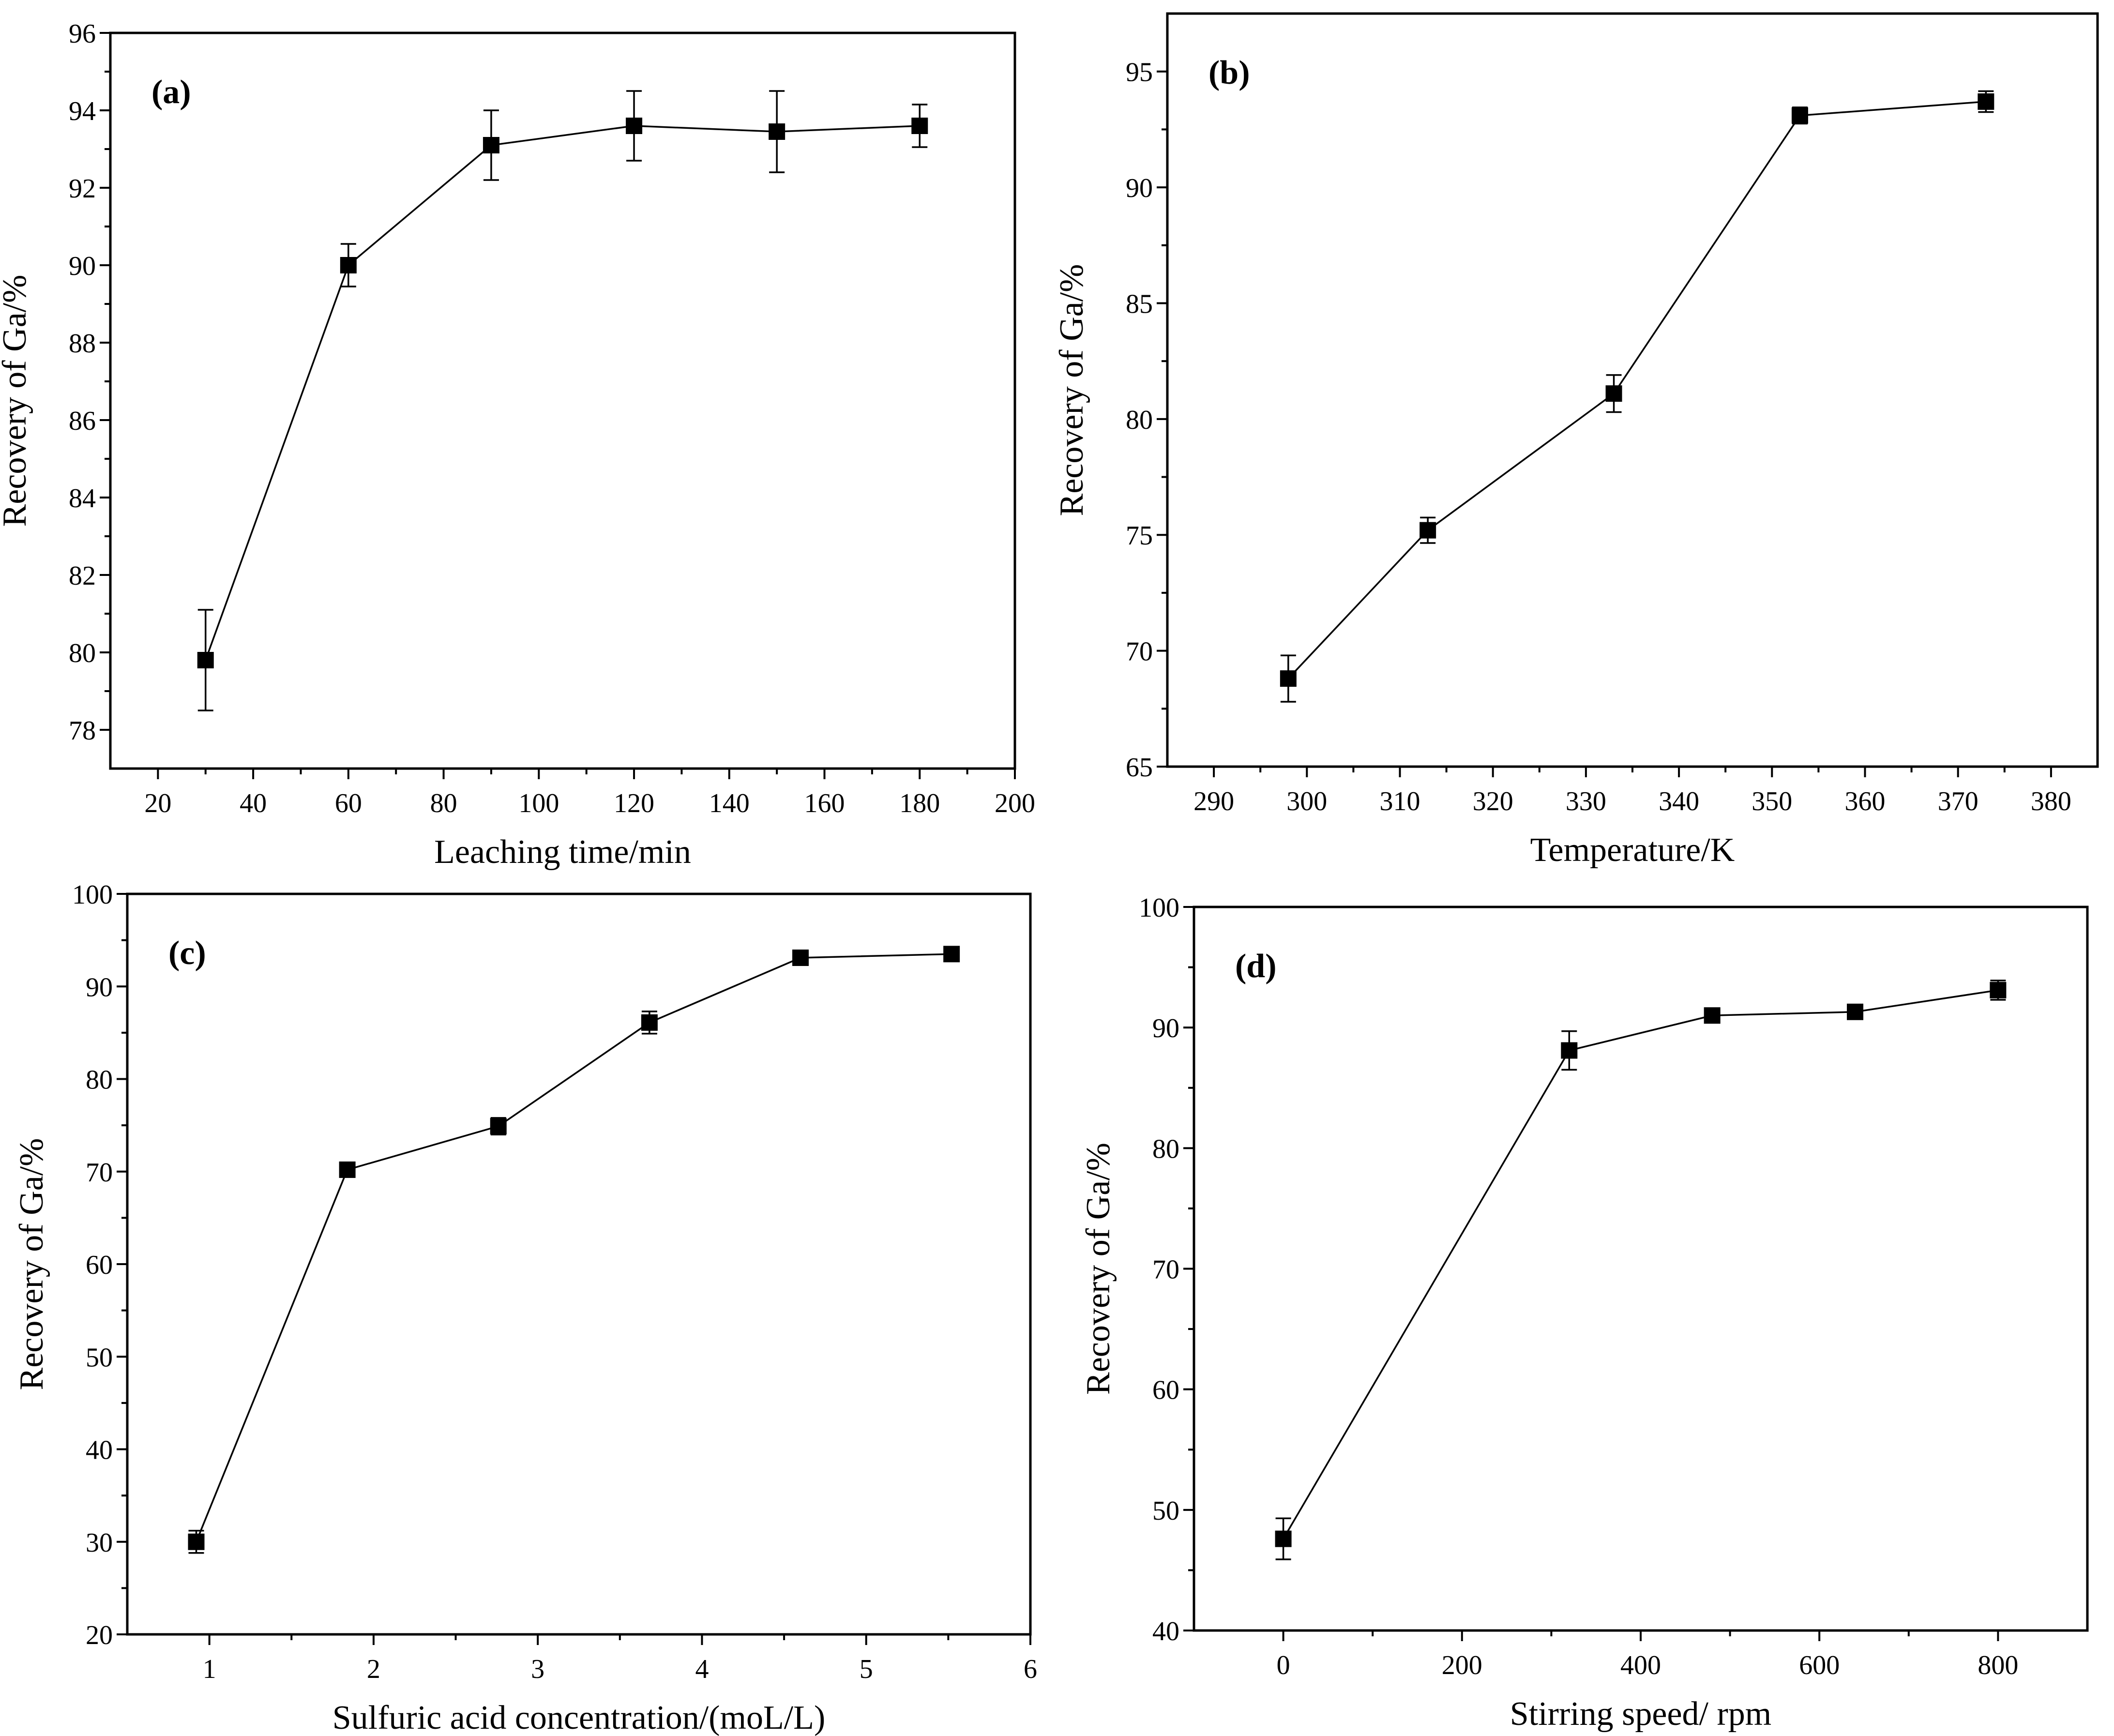 The width and height of the screenshot is (2114, 1736). Describe the element at coordinates (1772, 801) in the screenshot. I see `x-tick-label: 350` at that location.